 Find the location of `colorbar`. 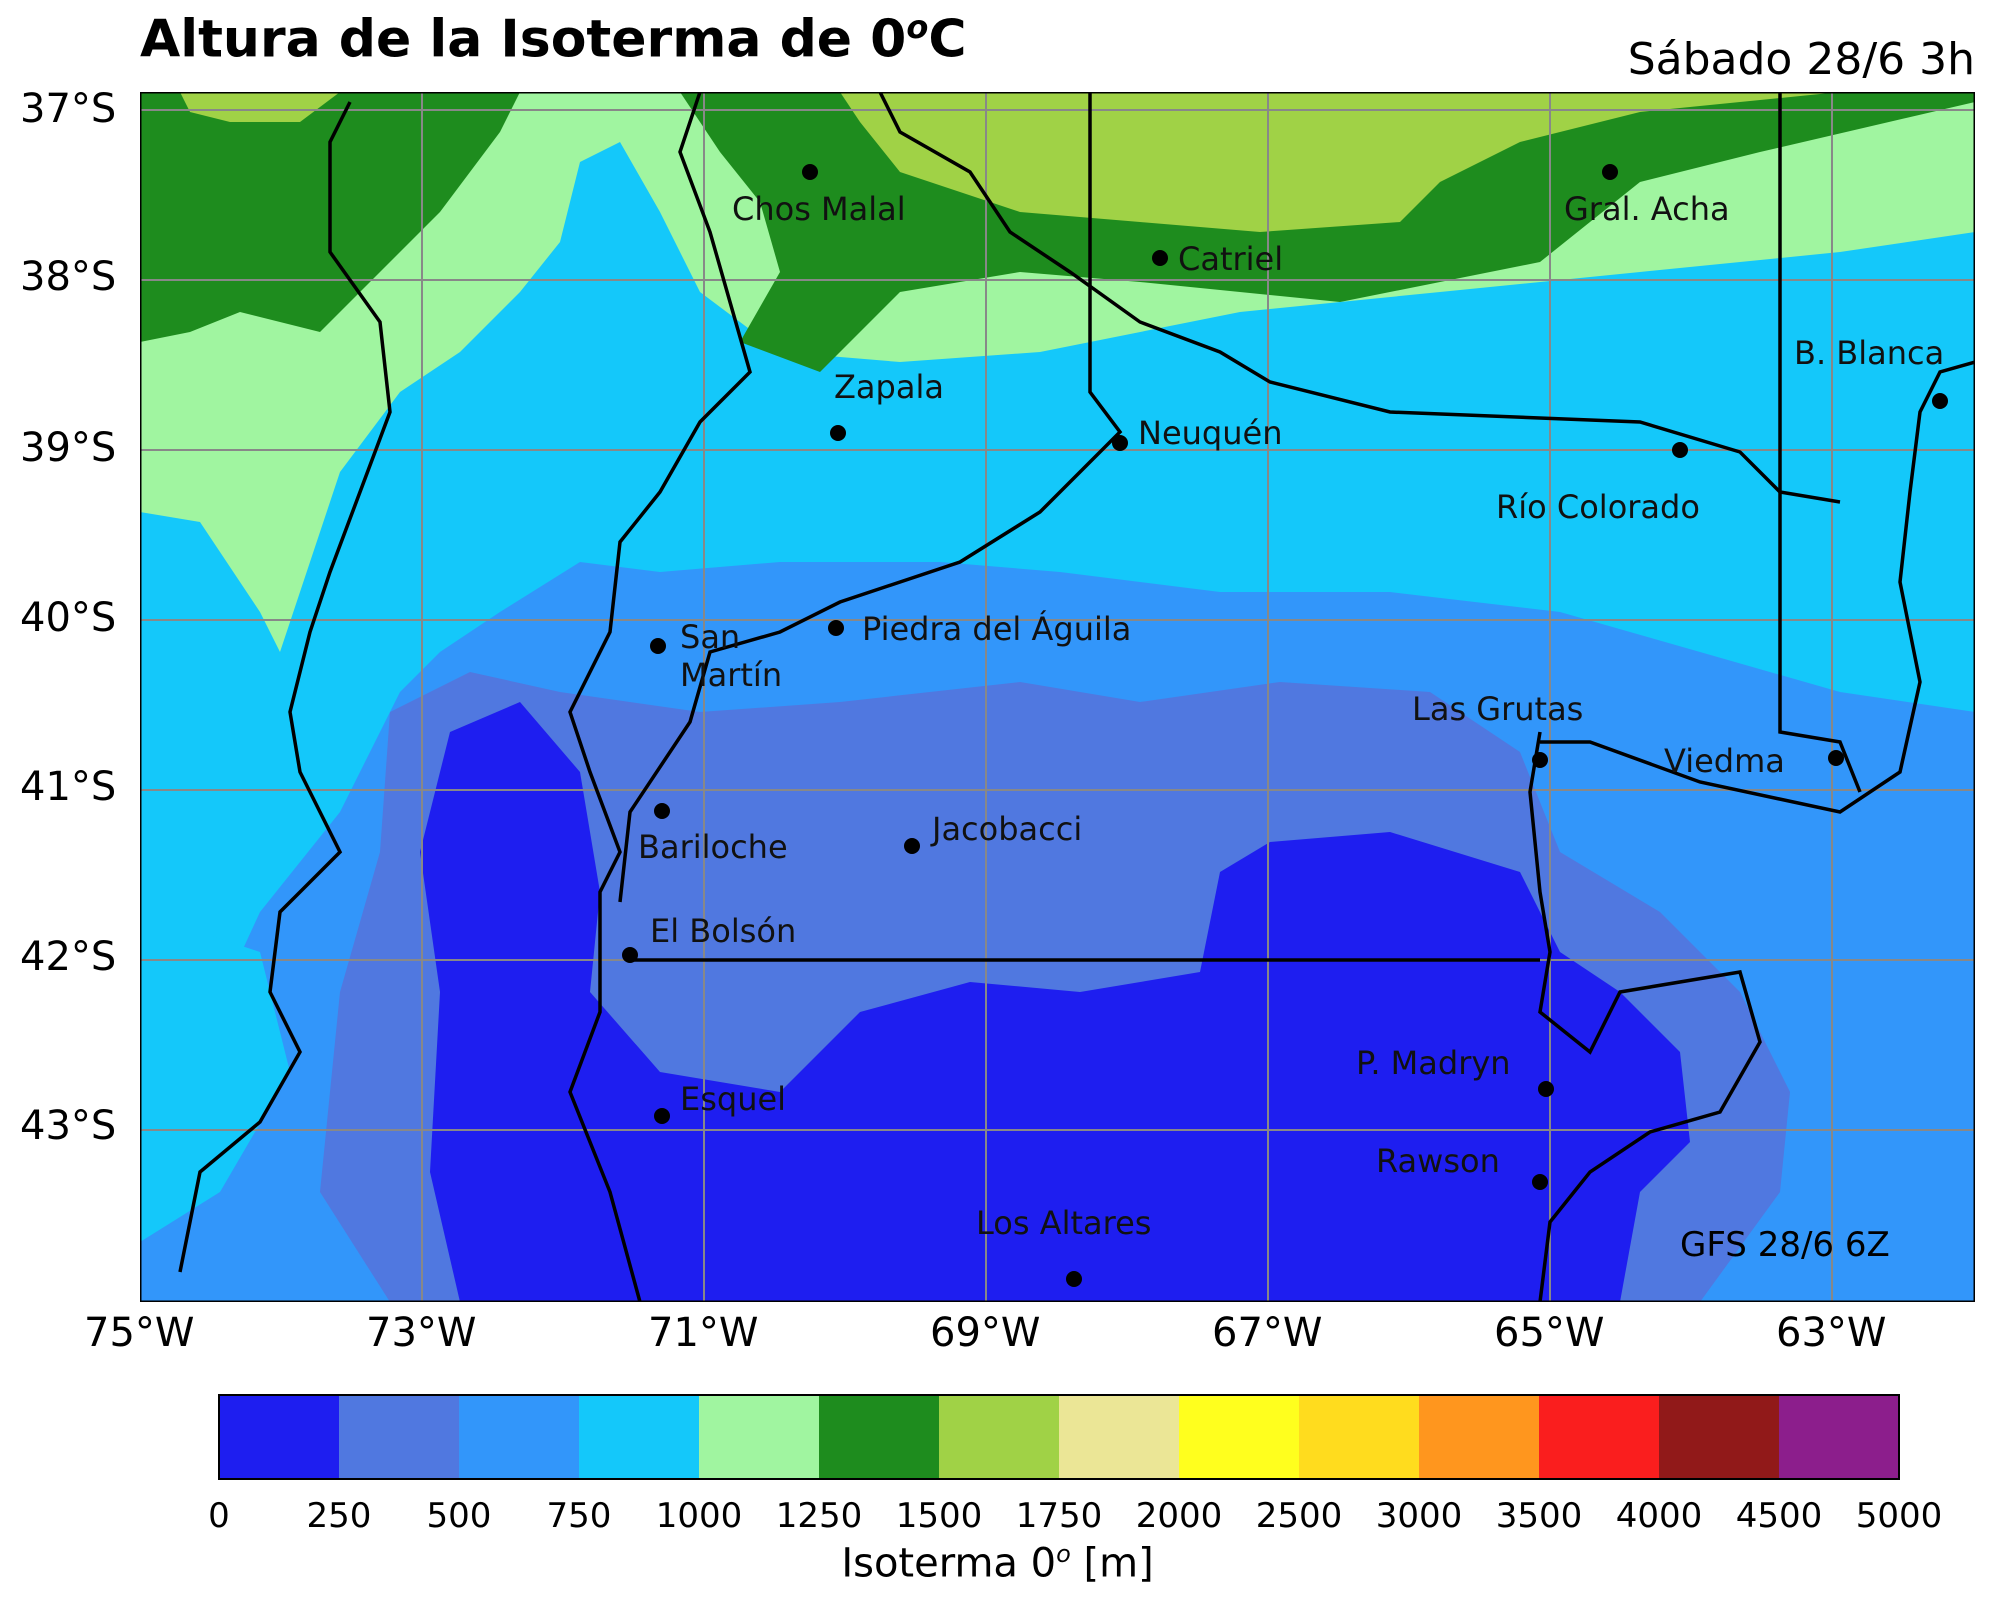

colorbar is located at coordinates (1059, 1437).